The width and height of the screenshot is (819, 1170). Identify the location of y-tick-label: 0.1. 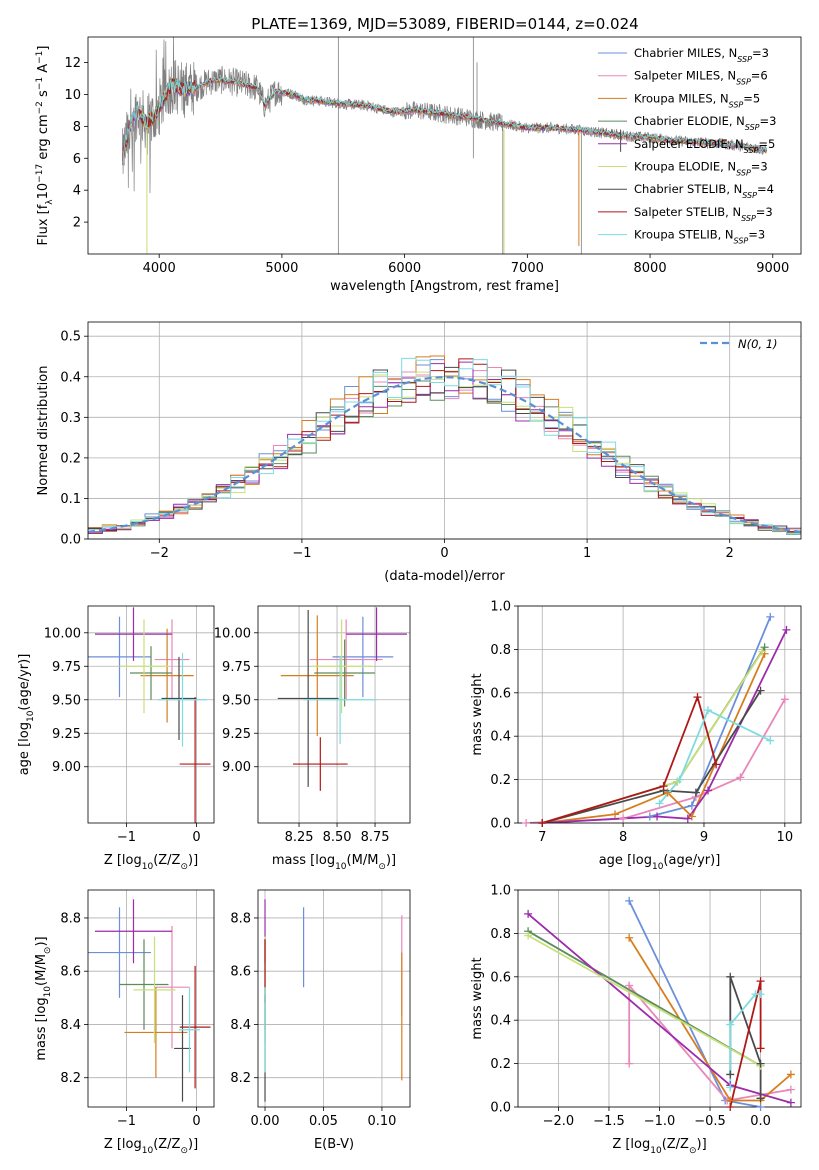
(70, 499).